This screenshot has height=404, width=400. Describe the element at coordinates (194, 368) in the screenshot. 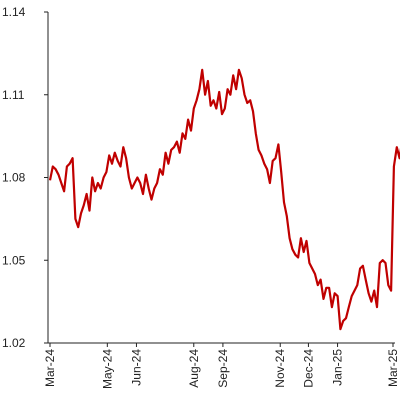

I see `x-tick-label: Aug-24` at that location.